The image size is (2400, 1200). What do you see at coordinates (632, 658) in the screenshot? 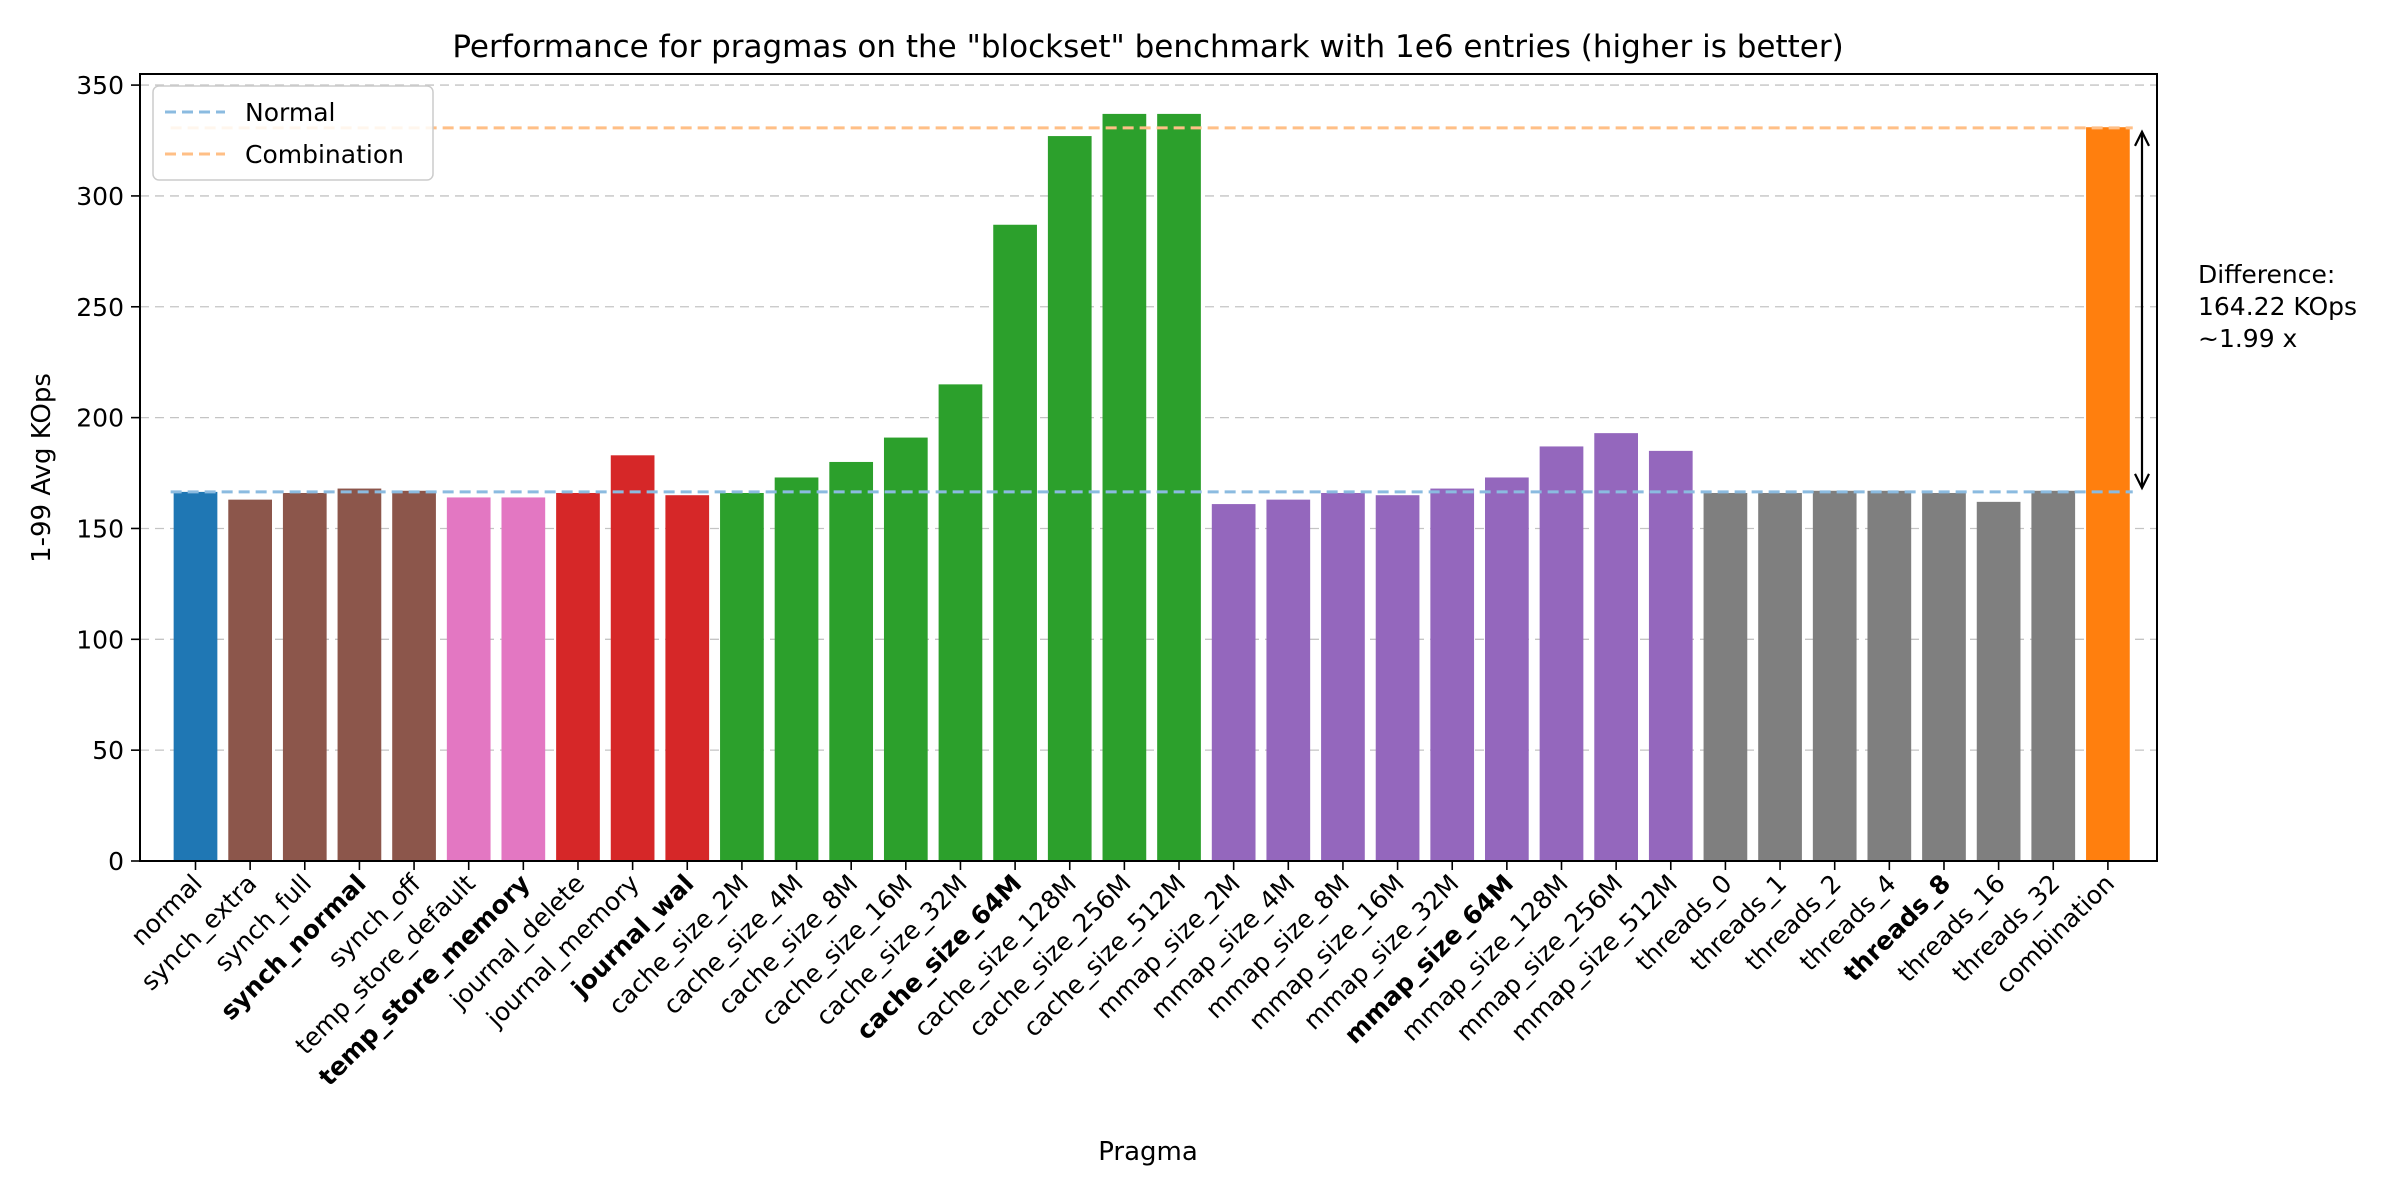
I see `bar-journal-memory` at bounding box center [632, 658].